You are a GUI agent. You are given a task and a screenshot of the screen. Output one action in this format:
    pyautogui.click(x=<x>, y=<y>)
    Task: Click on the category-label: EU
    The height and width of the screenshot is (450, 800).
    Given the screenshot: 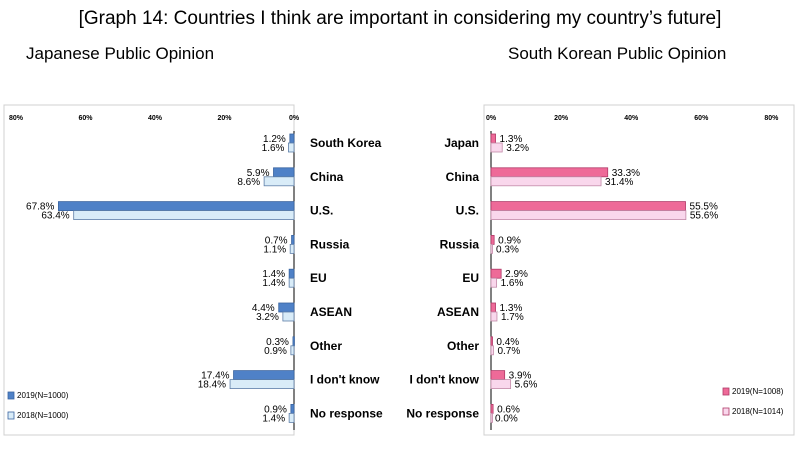 What is the action you would take?
    pyautogui.click(x=318, y=278)
    